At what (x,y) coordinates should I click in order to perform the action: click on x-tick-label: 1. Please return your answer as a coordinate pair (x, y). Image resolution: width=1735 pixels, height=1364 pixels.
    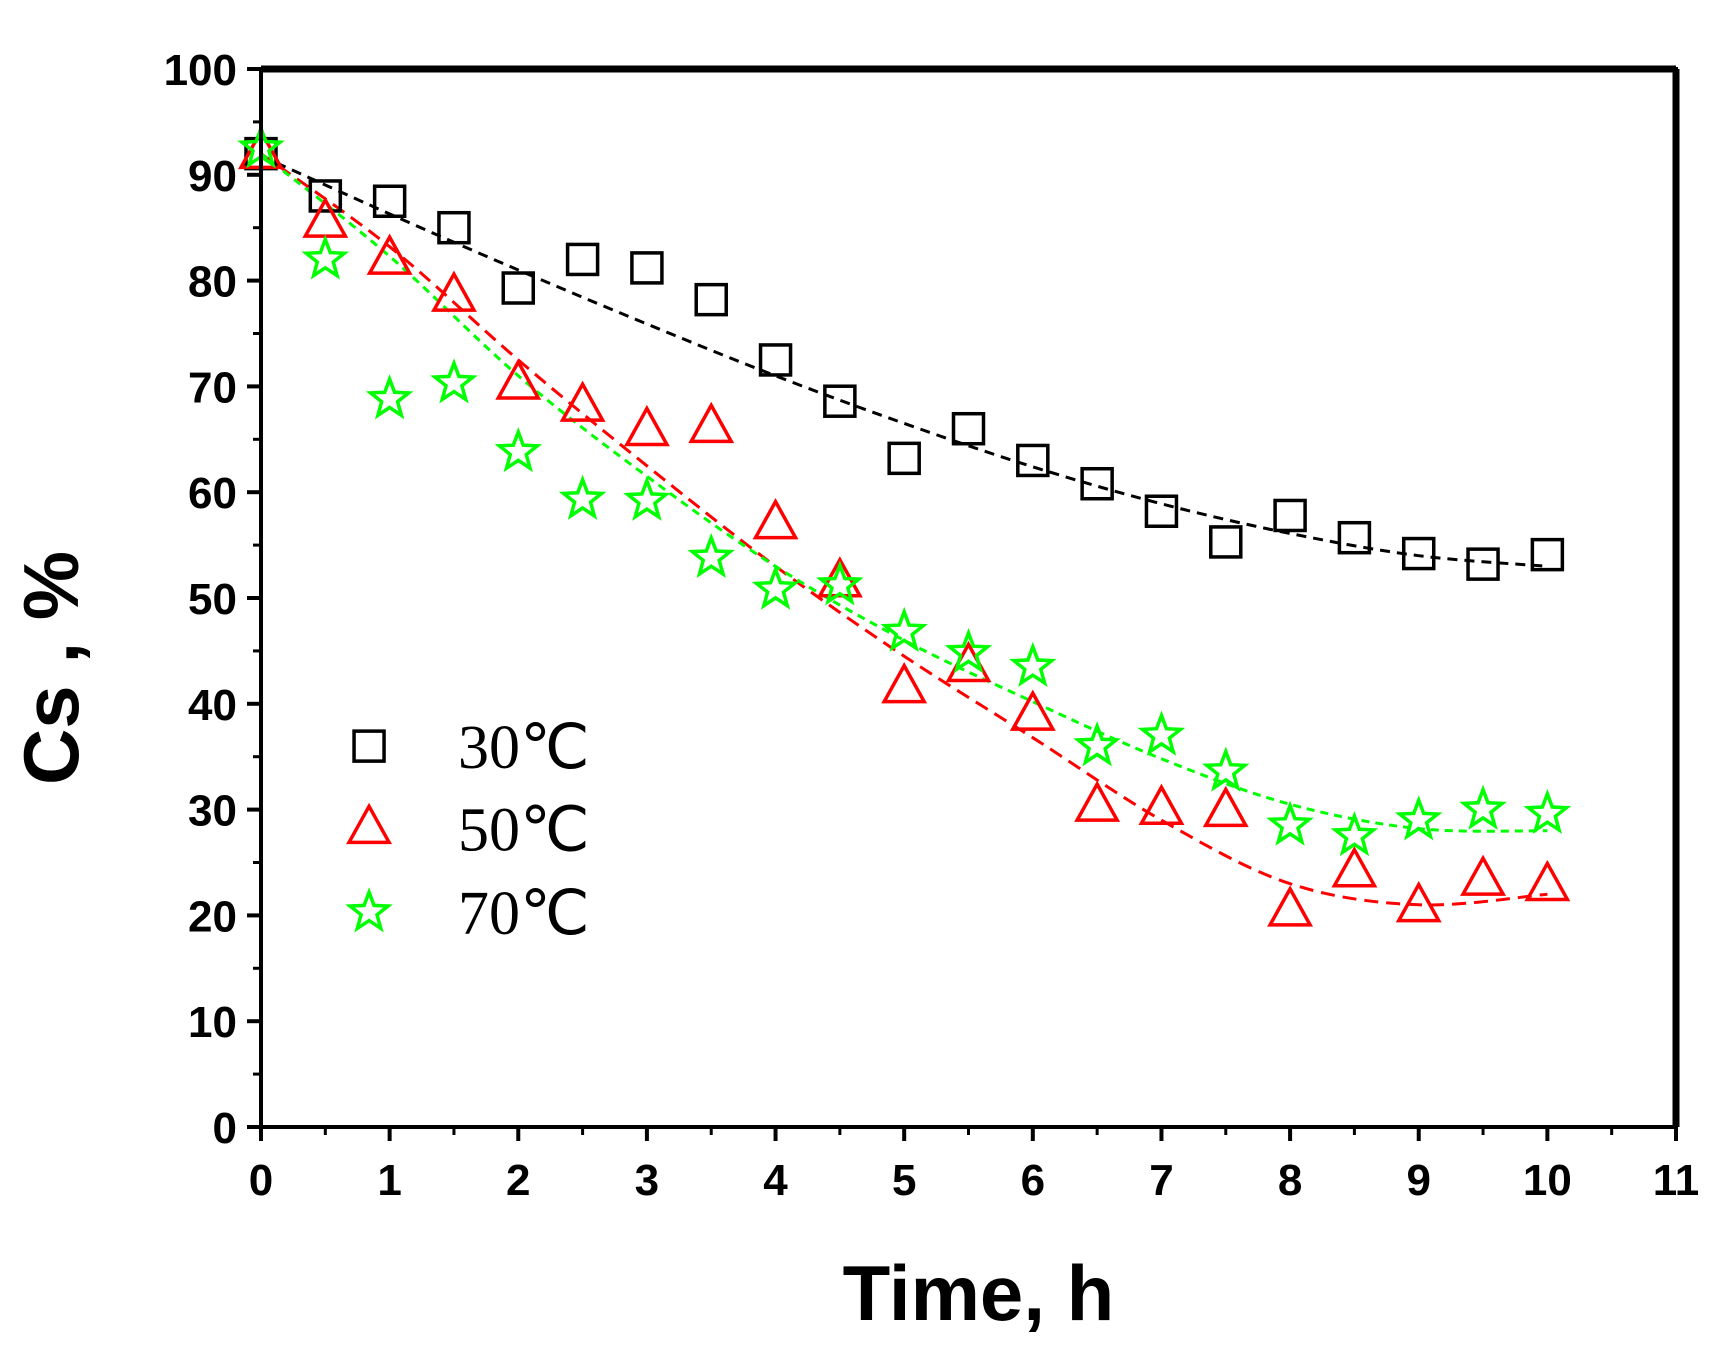
    Looking at the image, I should click on (389, 1180).